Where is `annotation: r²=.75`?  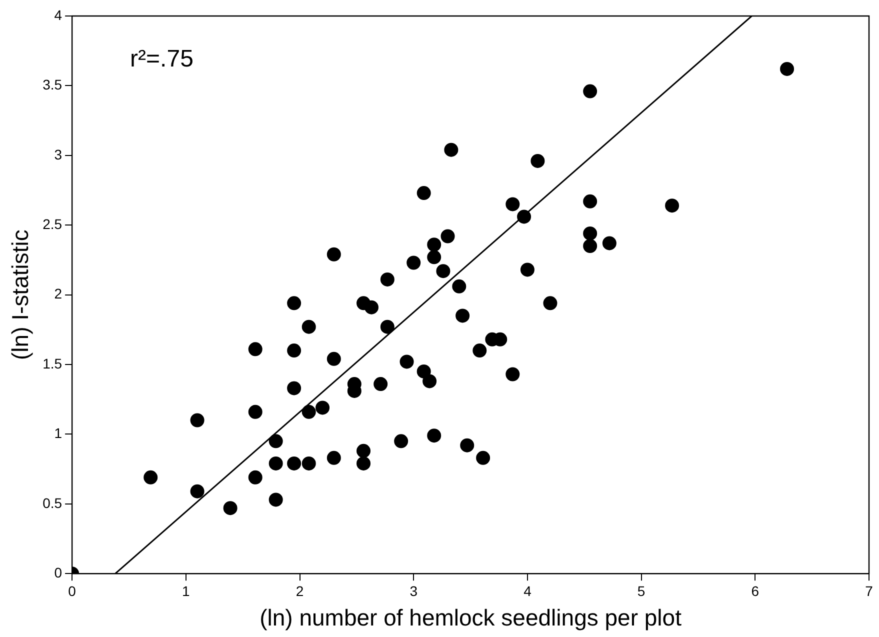
annotation: r²=.75 is located at coordinates (162, 59).